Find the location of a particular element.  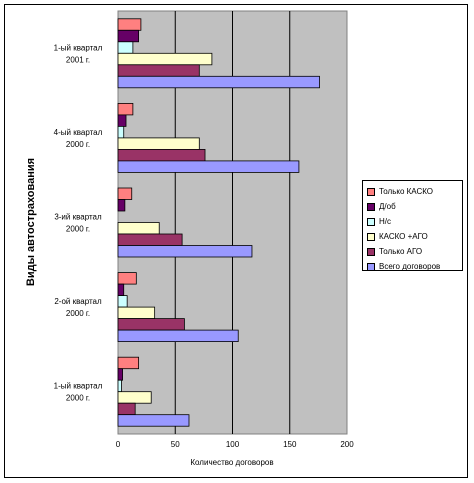

category-label: 2-ой квартал 2000 г. is located at coordinates (78, 307).